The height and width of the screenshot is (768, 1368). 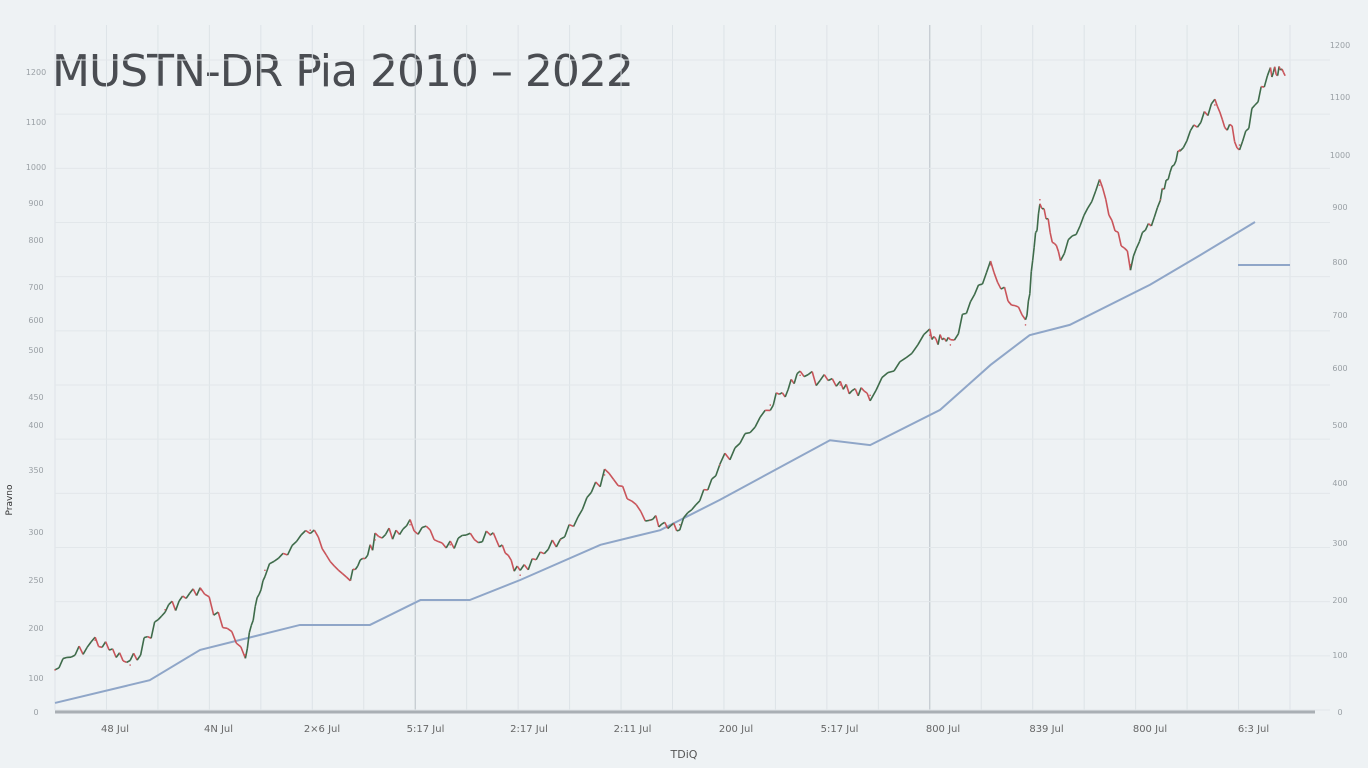 I want to click on y-tick-label-left: 1000, so click(x=36, y=167).